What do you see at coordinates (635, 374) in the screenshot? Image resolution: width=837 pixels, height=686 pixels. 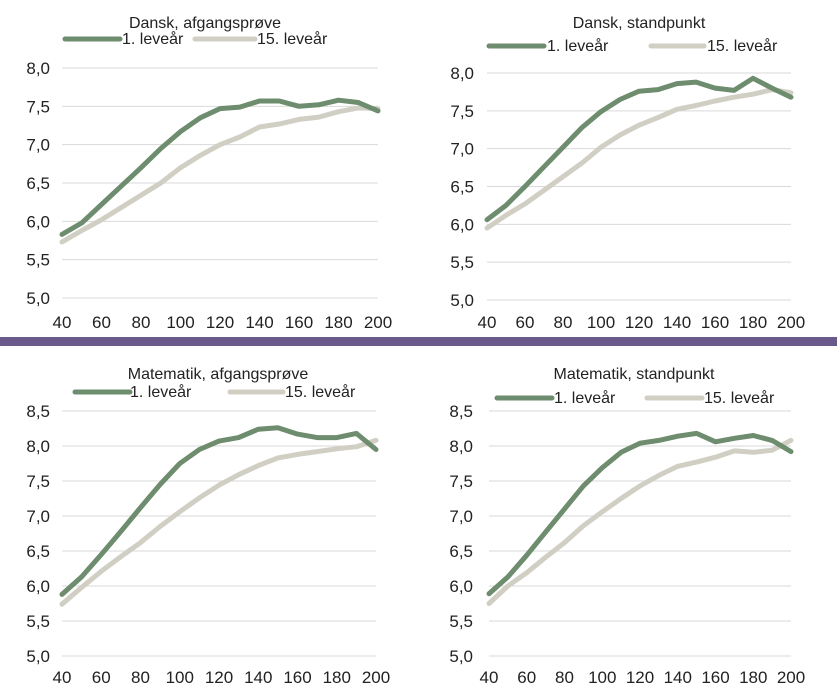 I see `chart-title: Matematik, standpunkt` at bounding box center [635, 374].